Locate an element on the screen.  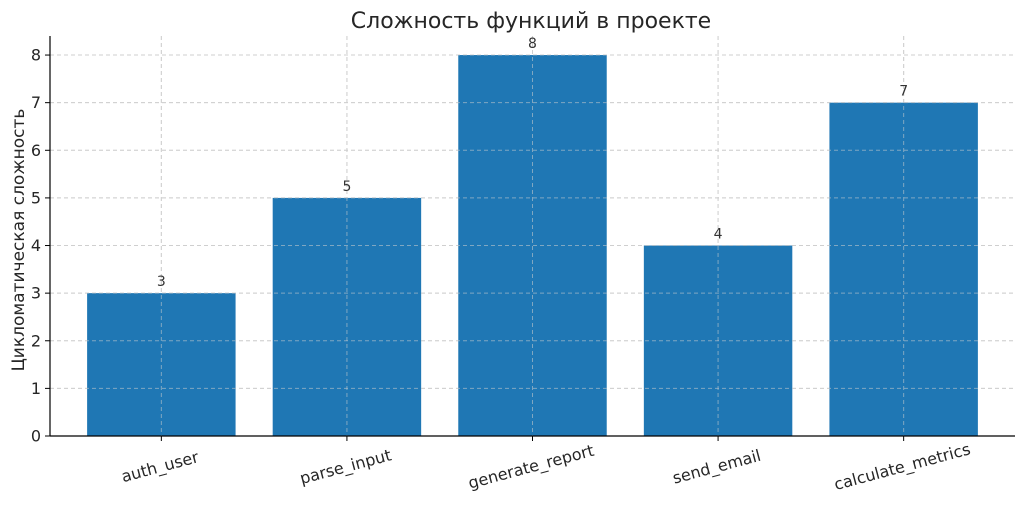
y-tick-label: 5 is located at coordinates (36, 197).